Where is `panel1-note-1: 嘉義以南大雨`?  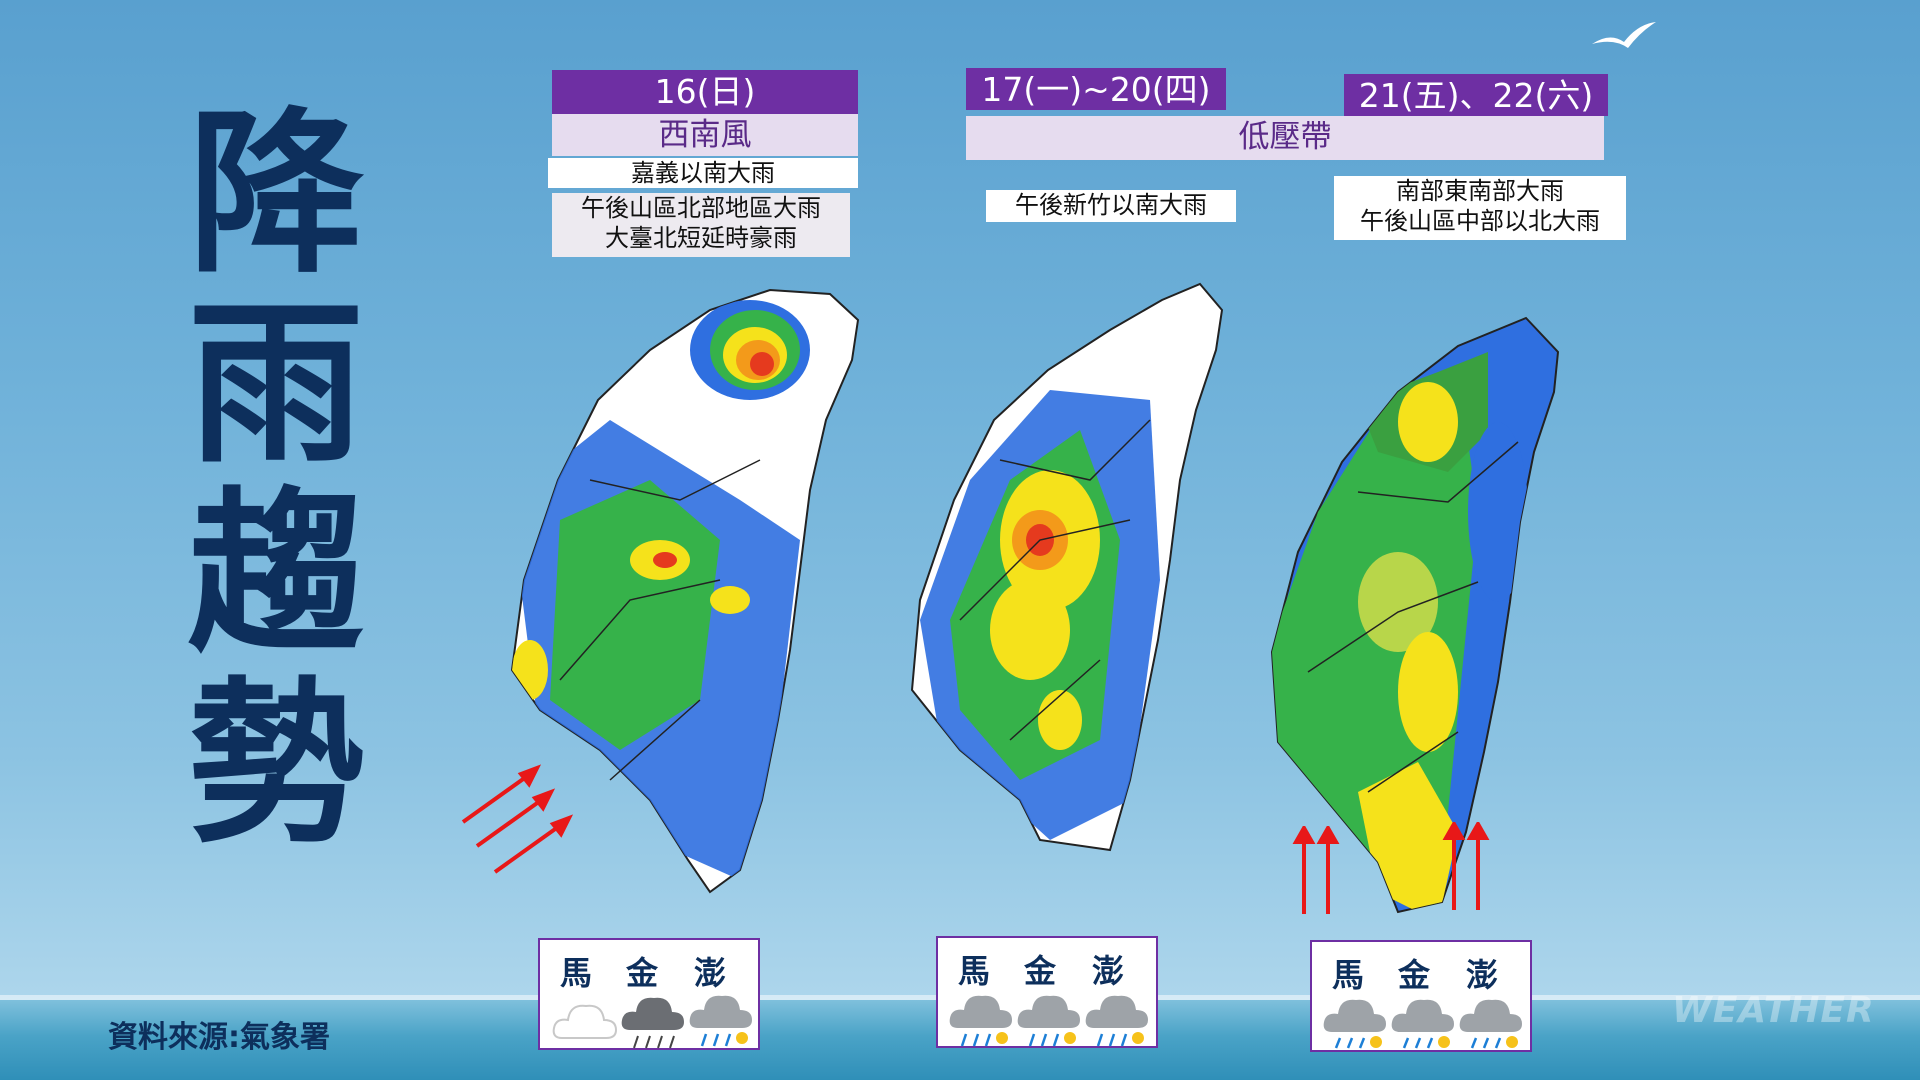 panel1-note-1: 嘉義以南大雨 is located at coordinates (703, 173).